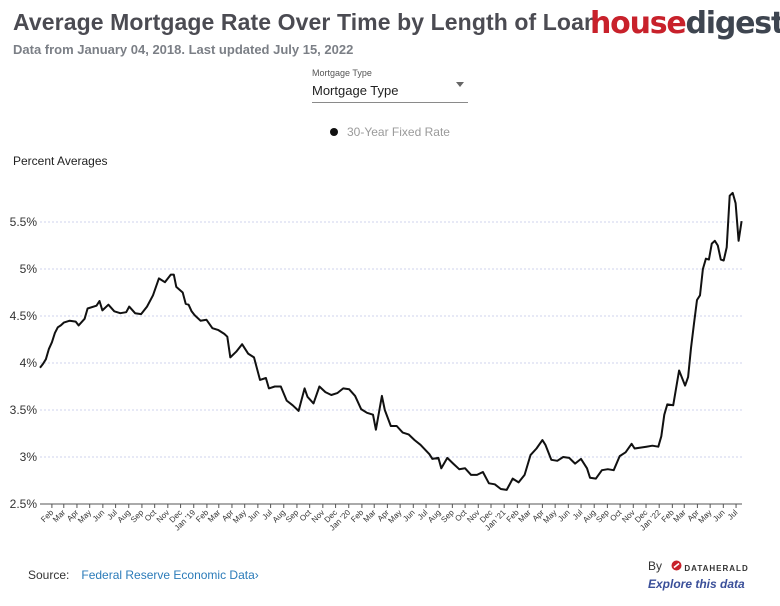  Describe the element at coordinates (355, 90) in the screenshot. I see `dropdown-selected-value: Mortgage Type` at that location.